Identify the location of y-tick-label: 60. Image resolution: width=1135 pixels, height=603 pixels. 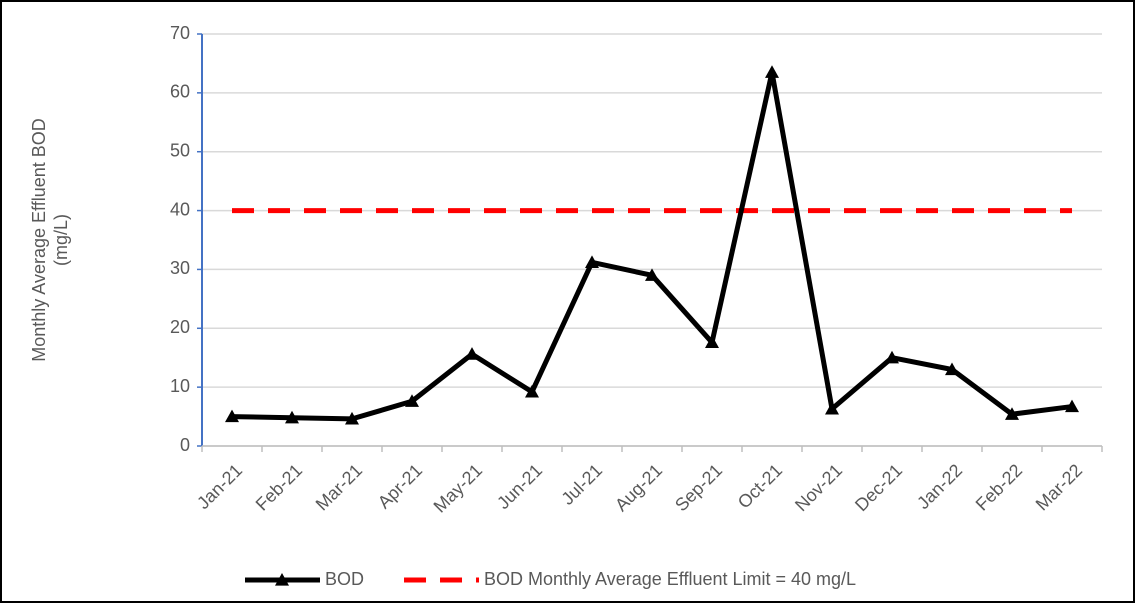
(180, 92).